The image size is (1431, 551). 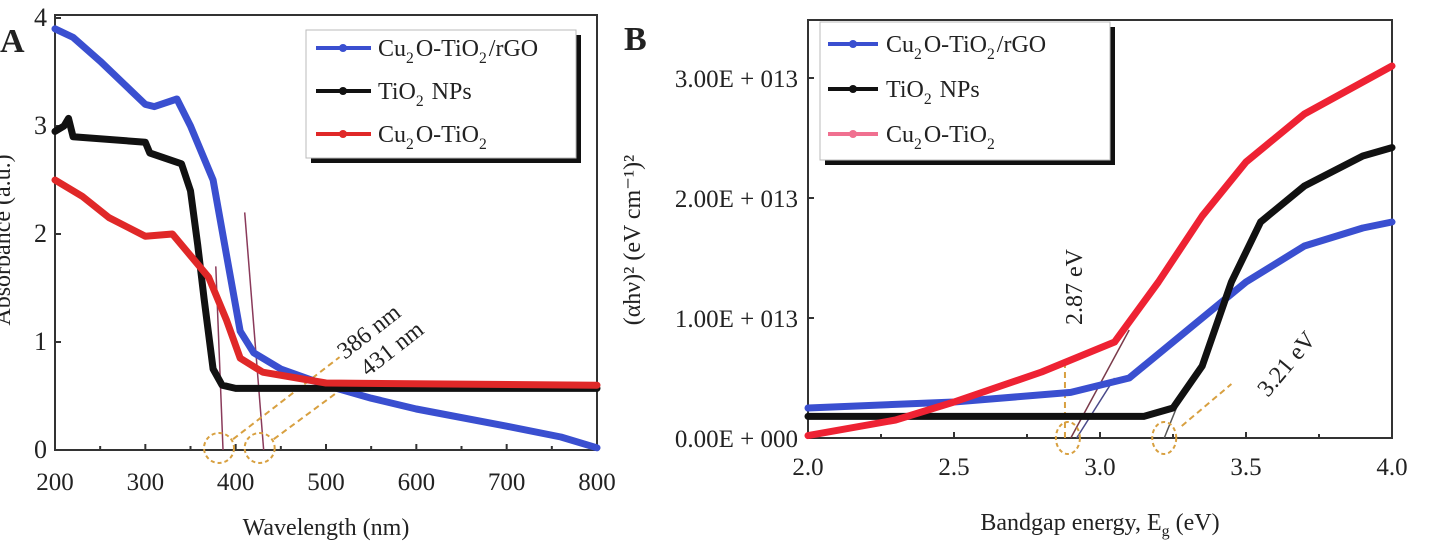 I want to click on y-tick-label: 3, so click(x=40, y=125).